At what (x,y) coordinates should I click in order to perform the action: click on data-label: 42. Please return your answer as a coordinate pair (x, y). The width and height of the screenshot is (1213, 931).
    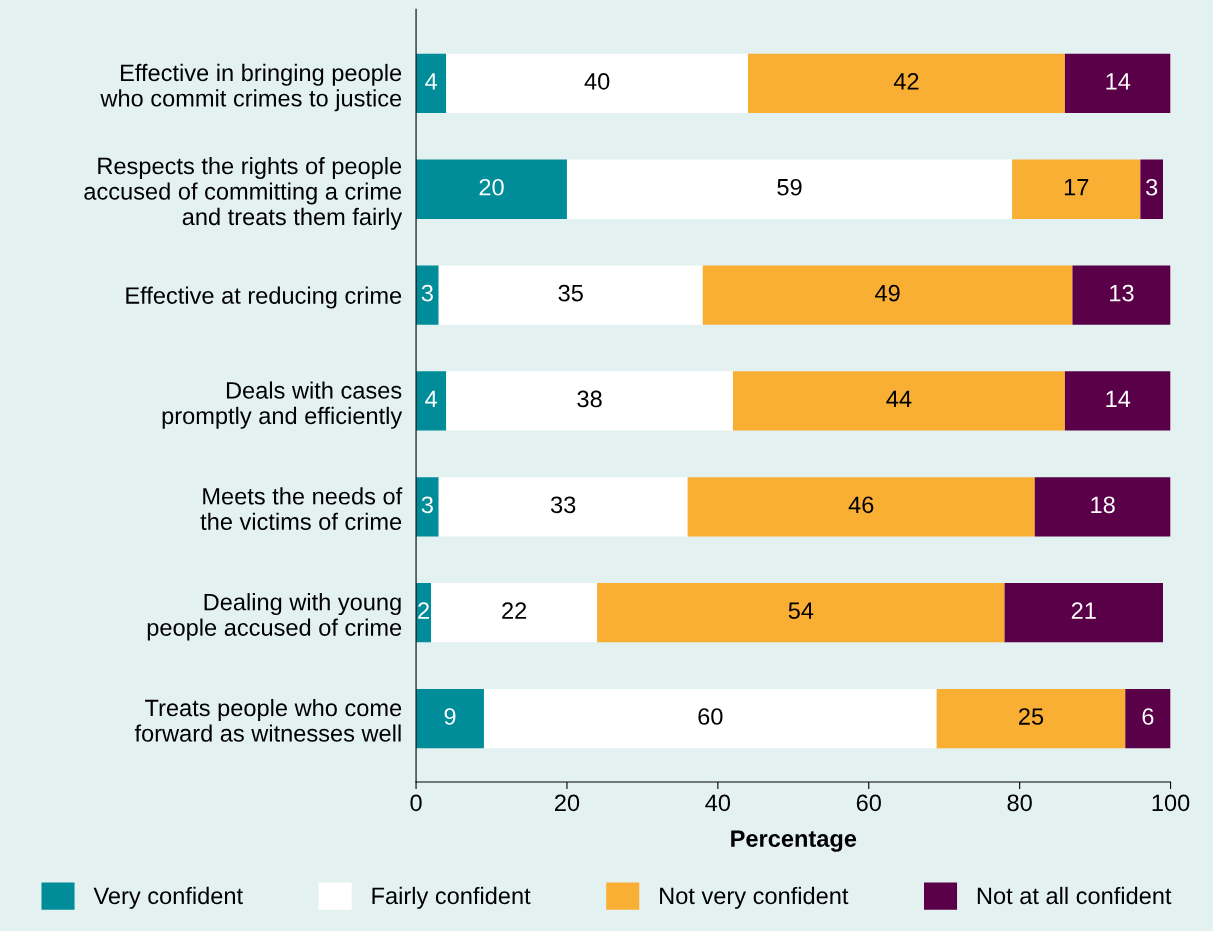
    Looking at the image, I should click on (906, 81).